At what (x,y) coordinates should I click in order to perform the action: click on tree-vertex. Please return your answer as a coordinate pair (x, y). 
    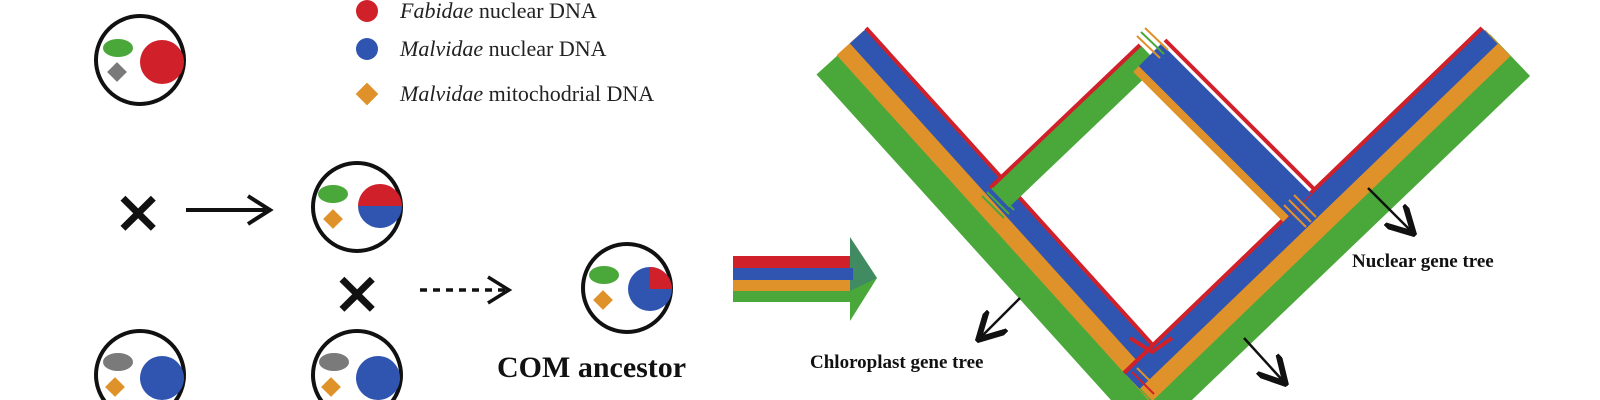
    Looking at the image, I should click on (1151, 345).